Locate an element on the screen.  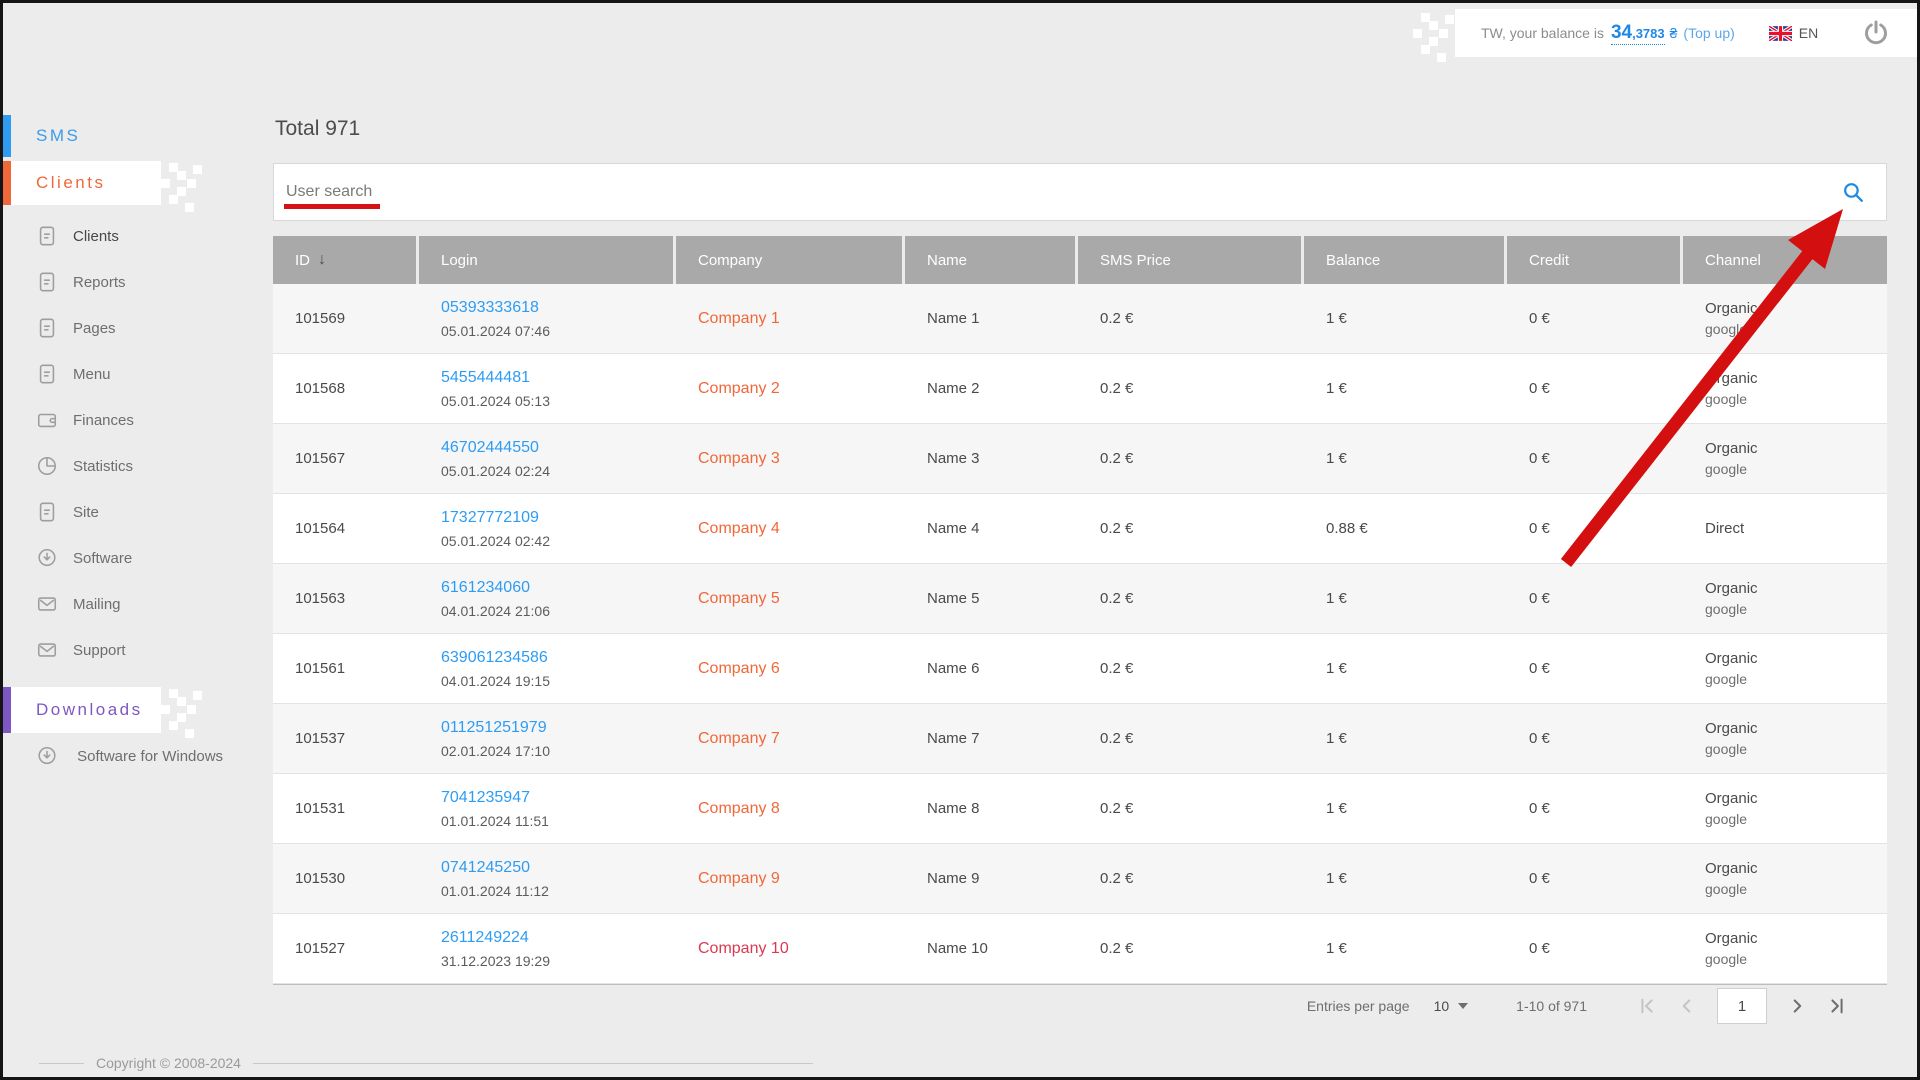
previous-page-button is located at coordinates (1687, 1006).